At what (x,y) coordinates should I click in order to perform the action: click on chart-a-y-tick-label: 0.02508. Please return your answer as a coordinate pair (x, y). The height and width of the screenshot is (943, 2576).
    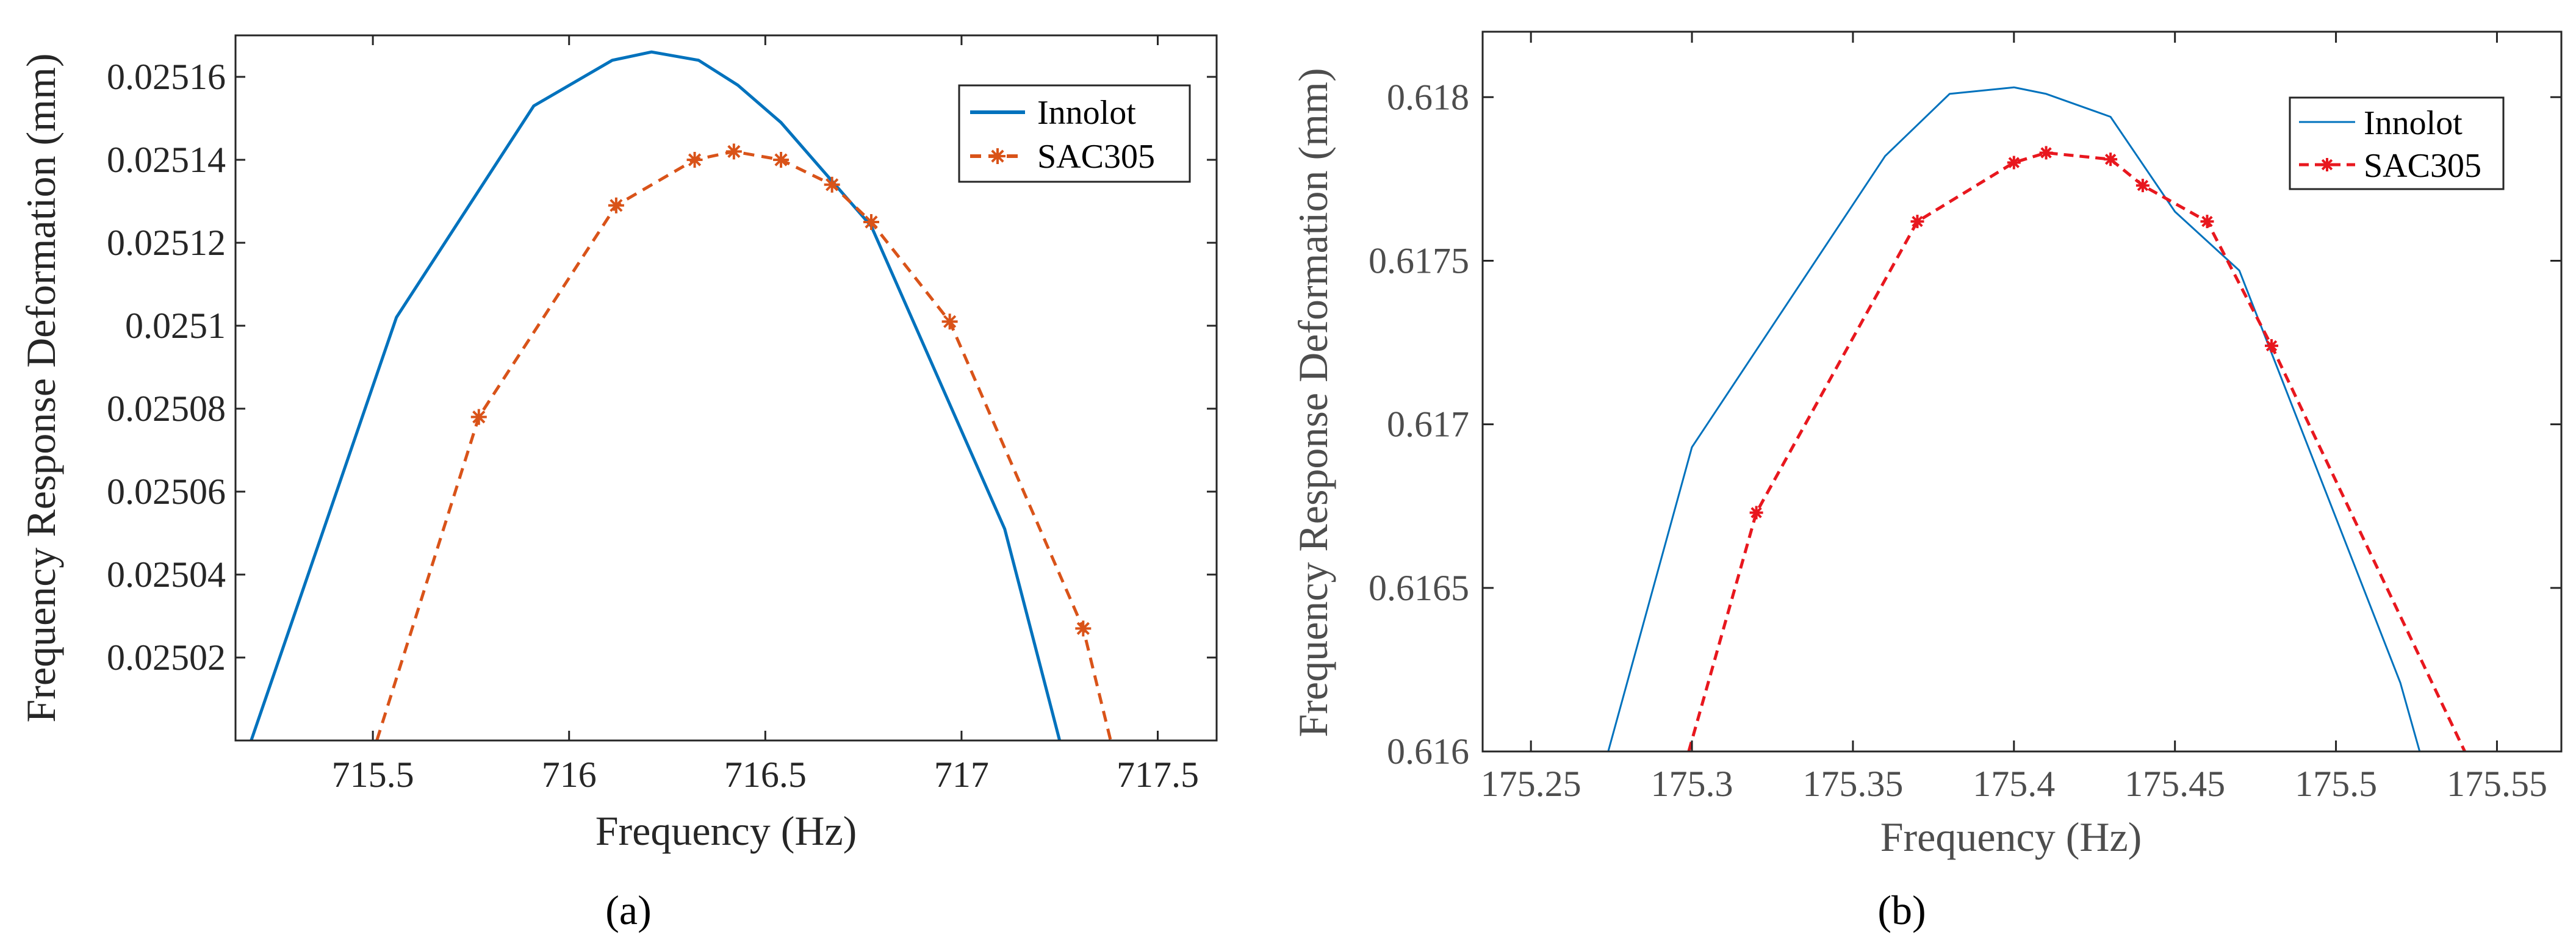
    Looking at the image, I should click on (166, 409).